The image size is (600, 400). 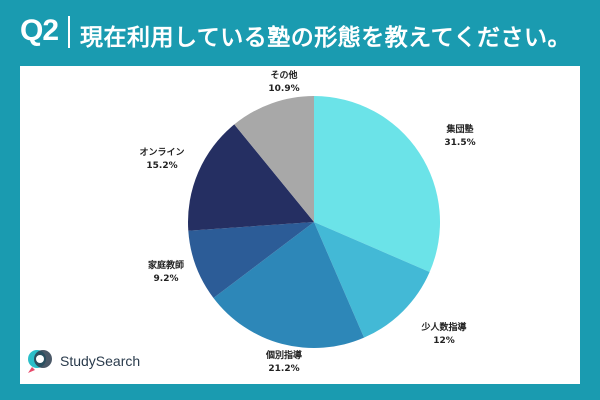 I want to click on question-number: Q2, so click(x=39, y=30).